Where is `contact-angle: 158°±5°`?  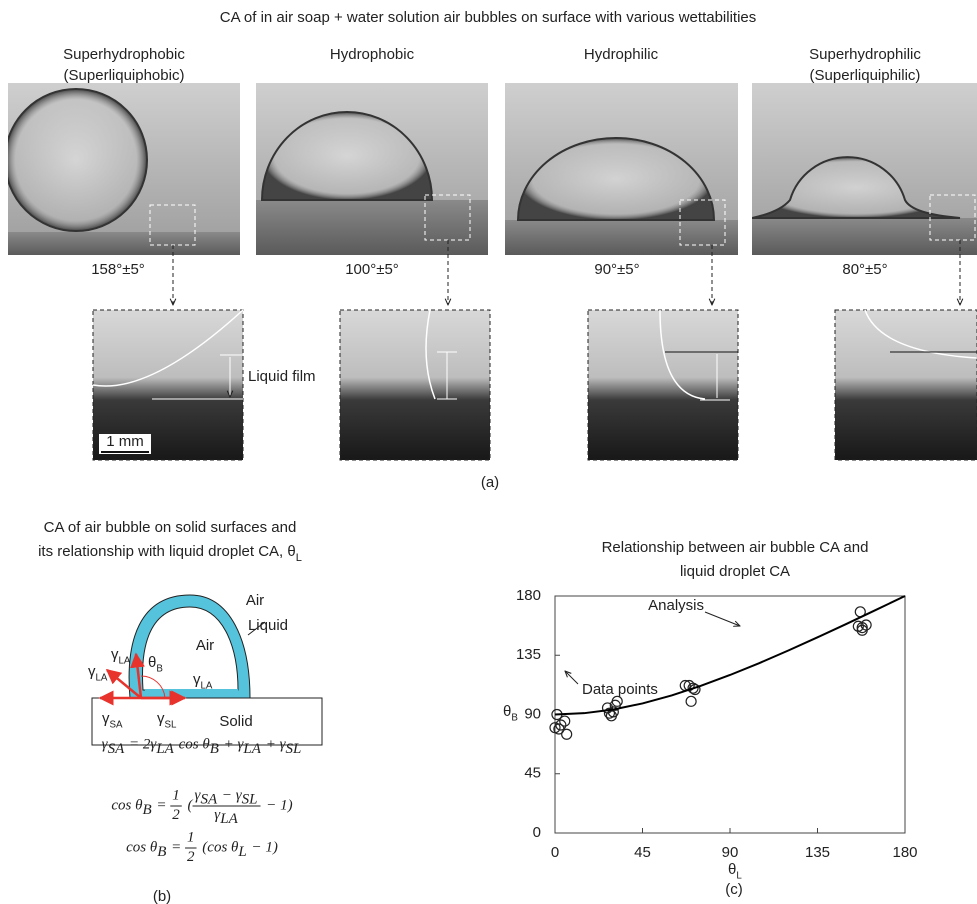
contact-angle: 158°±5° is located at coordinates (118, 269).